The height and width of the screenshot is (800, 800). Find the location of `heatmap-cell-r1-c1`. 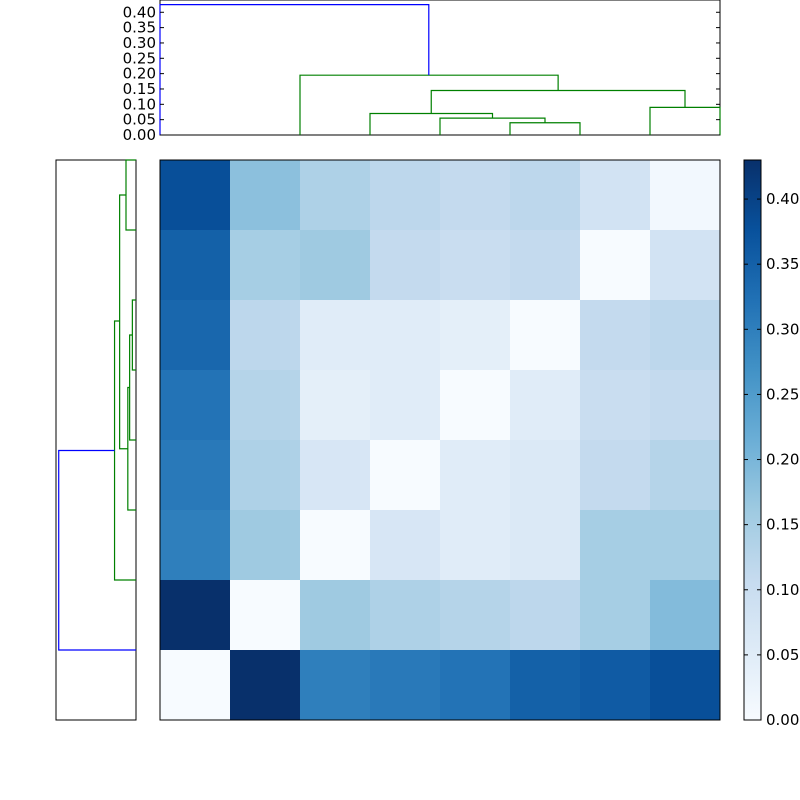

heatmap-cell-r1-c1 is located at coordinates (265, 265).